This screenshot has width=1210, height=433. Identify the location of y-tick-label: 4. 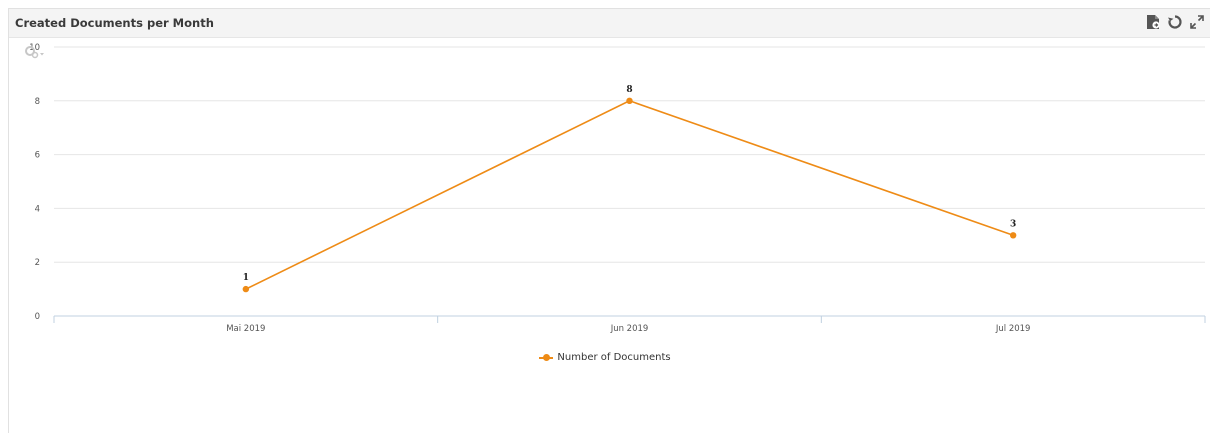
(37, 209).